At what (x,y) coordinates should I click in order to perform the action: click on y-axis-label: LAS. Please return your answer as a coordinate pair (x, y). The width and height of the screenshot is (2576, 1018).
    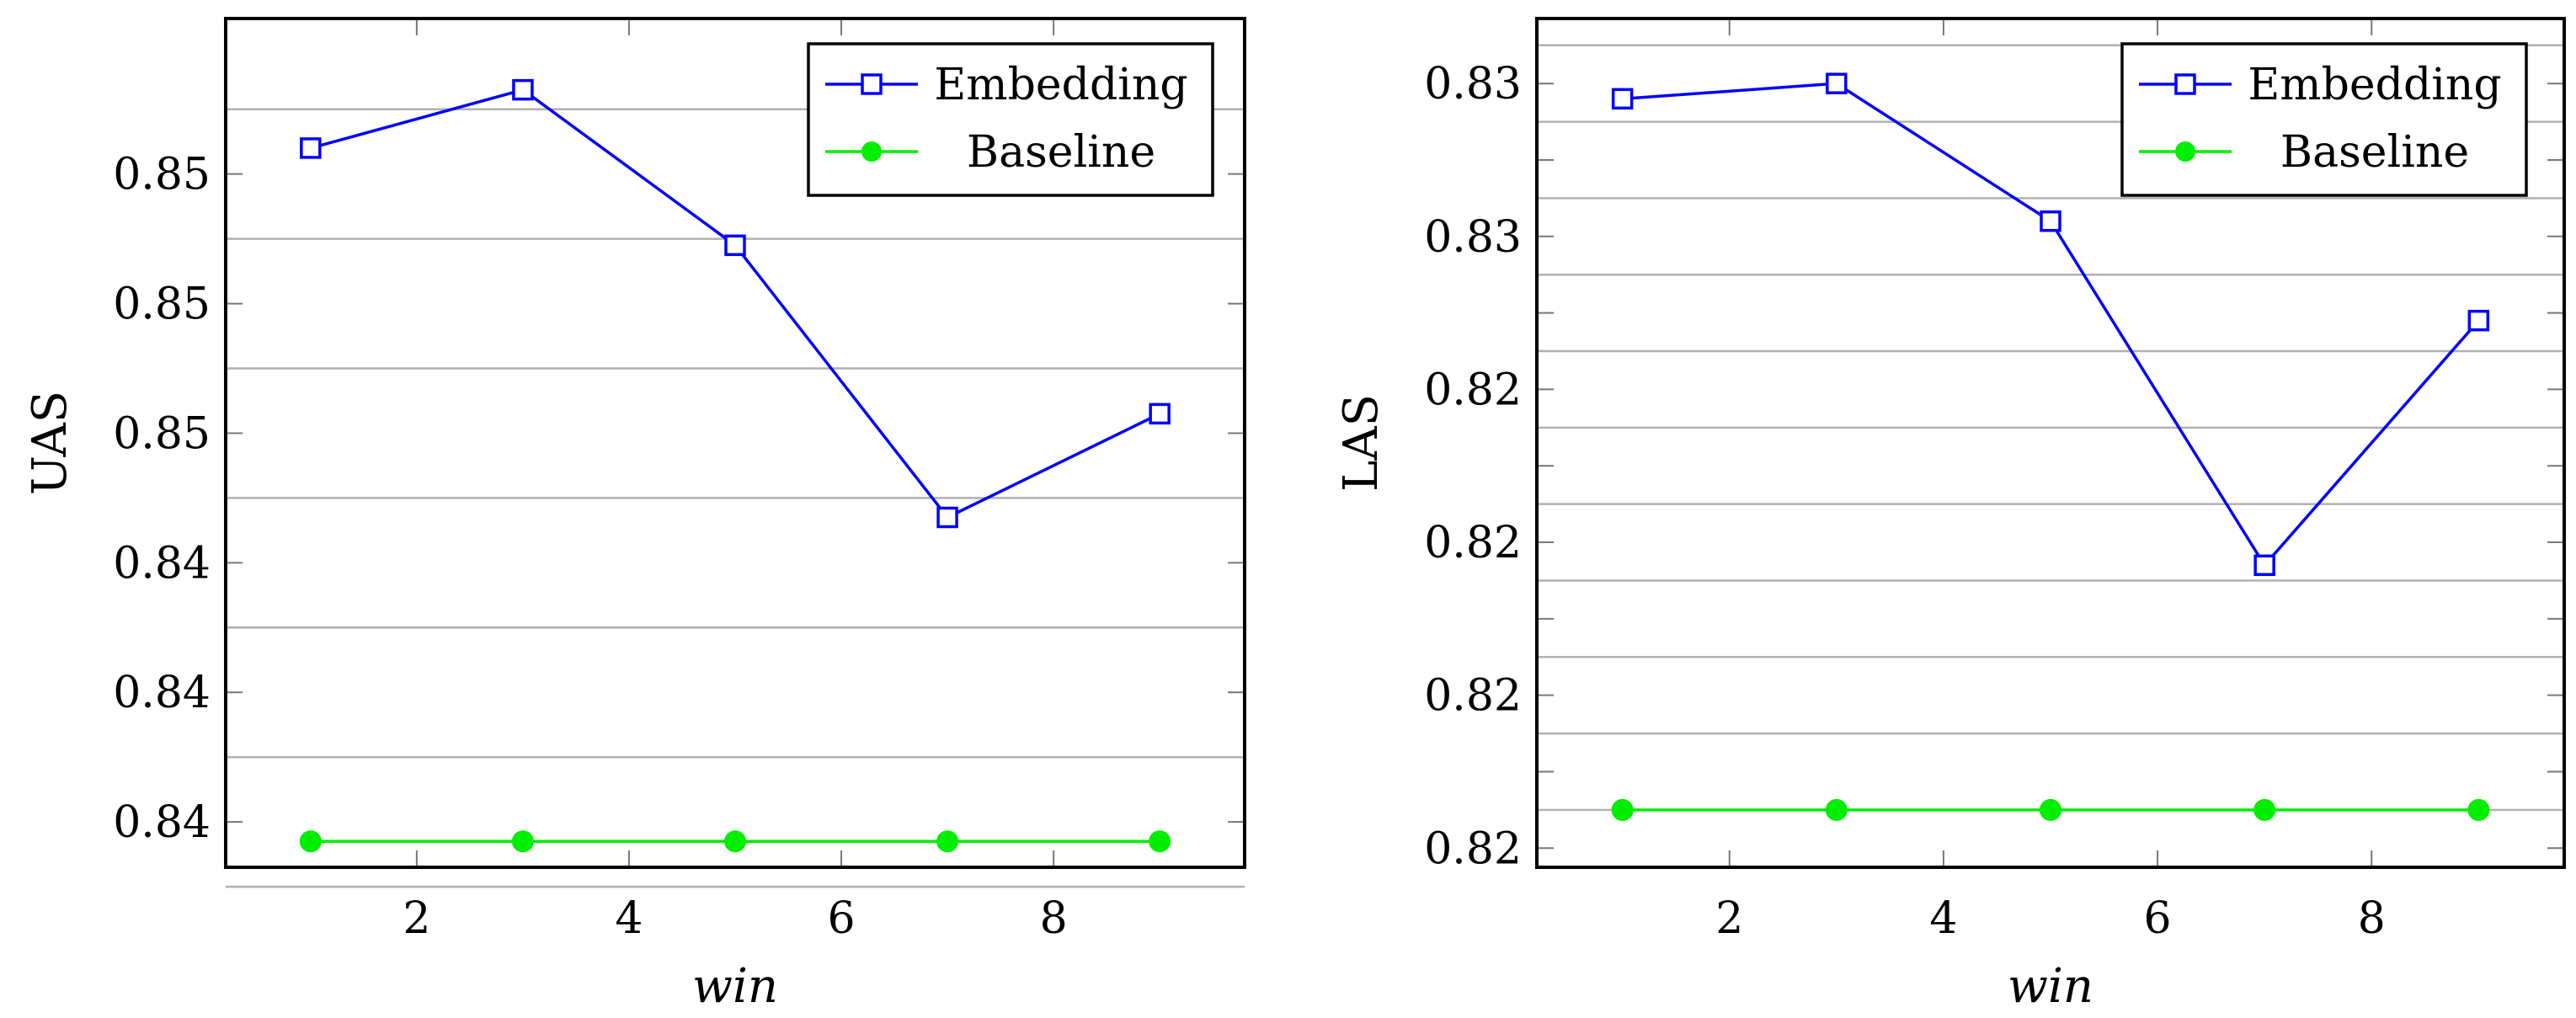
    Looking at the image, I should click on (1361, 443).